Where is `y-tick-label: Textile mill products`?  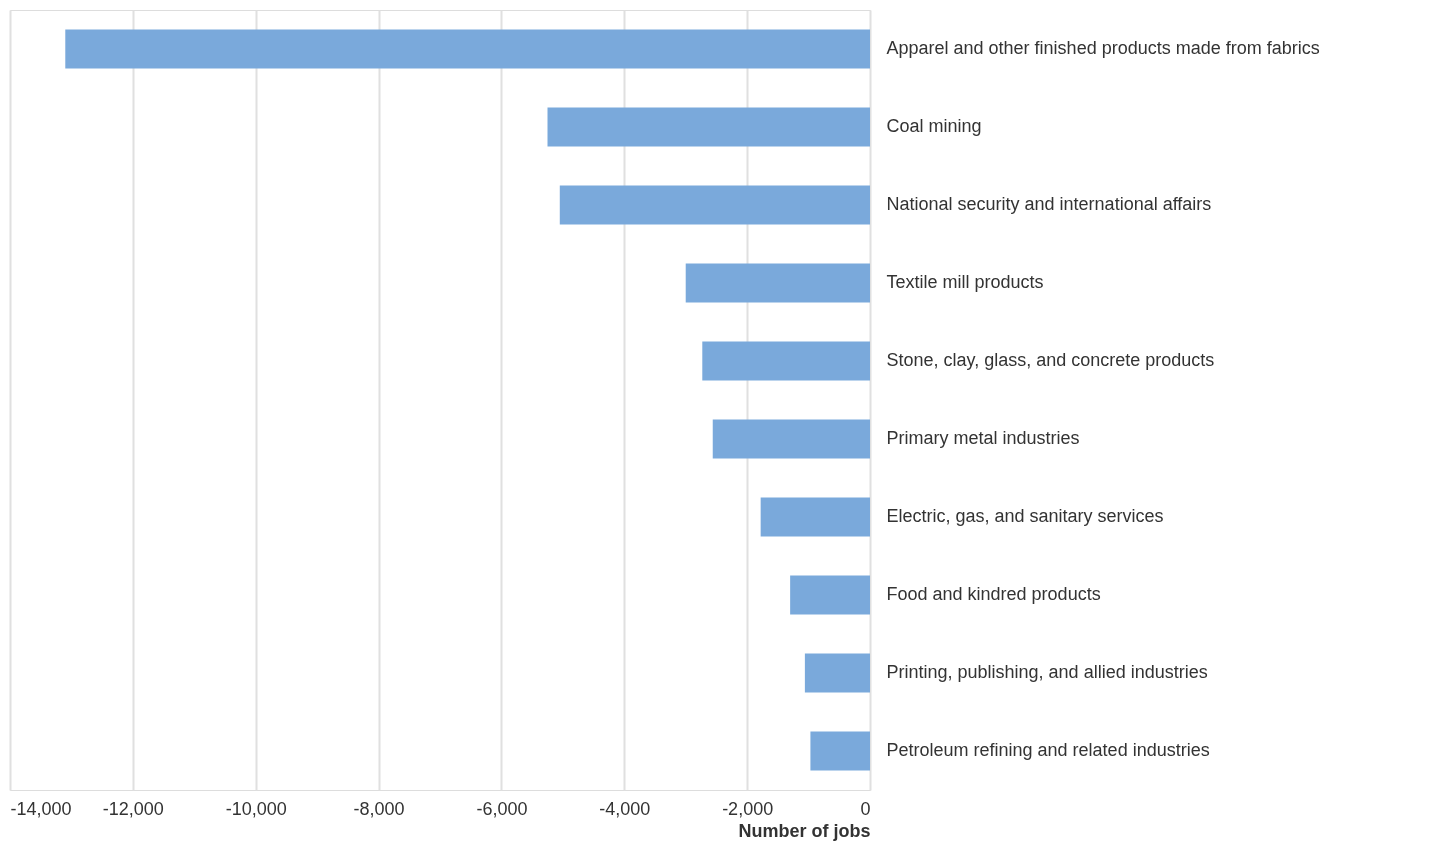
y-tick-label: Textile mill products is located at coordinates (965, 282).